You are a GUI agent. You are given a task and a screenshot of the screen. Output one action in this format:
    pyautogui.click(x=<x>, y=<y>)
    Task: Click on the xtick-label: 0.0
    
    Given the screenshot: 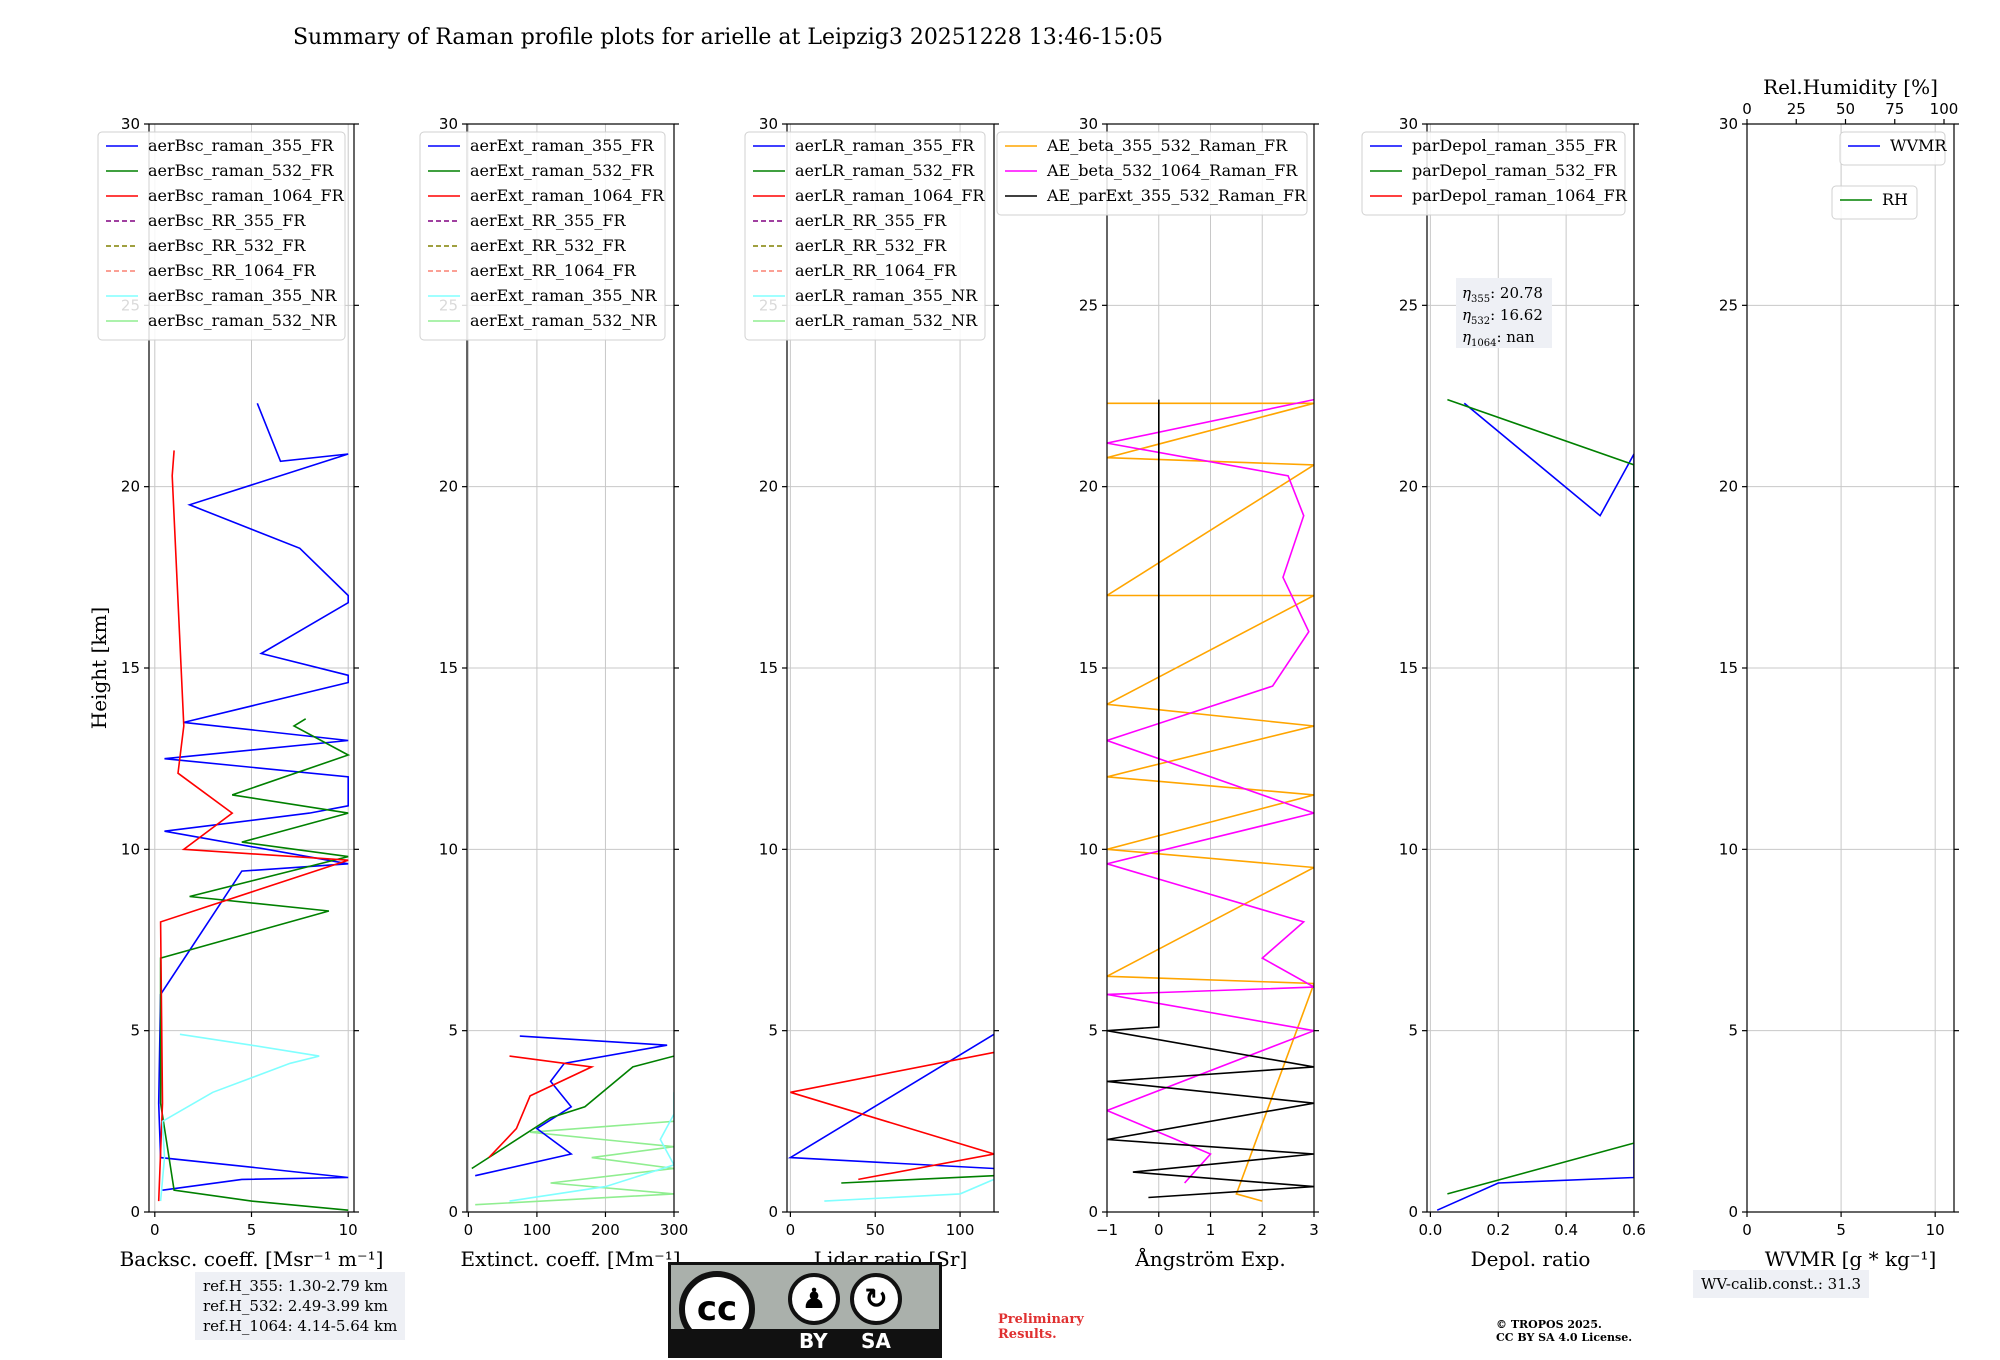 What is the action you would take?
    pyautogui.click(x=1430, y=1230)
    